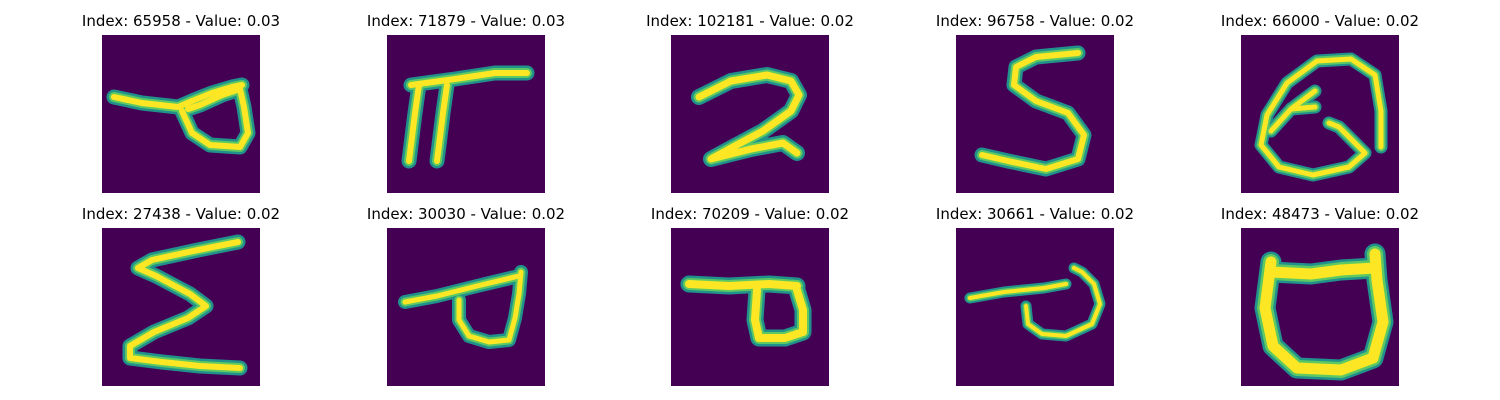 This screenshot has height=400, width=1500. I want to click on panel-title: Index: 66000 - Value: 0.02, so click(1320, 21).